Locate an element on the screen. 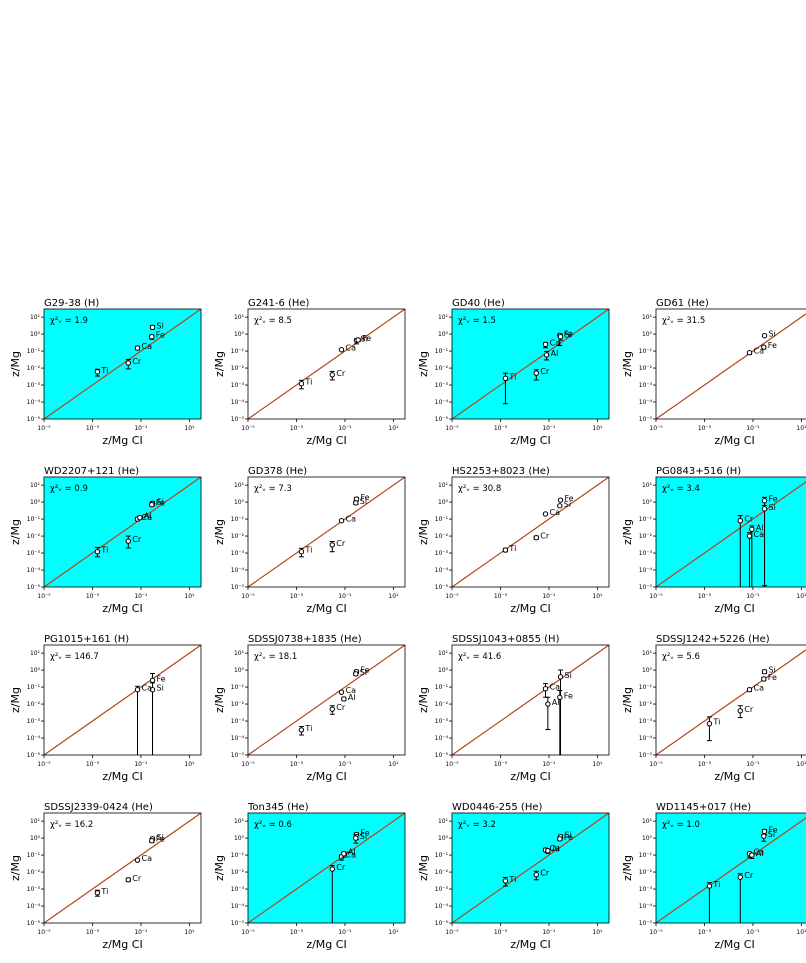 This screenshot has width=806, height=963. point-label-cr: Cr is located at coordinates (749, 519).